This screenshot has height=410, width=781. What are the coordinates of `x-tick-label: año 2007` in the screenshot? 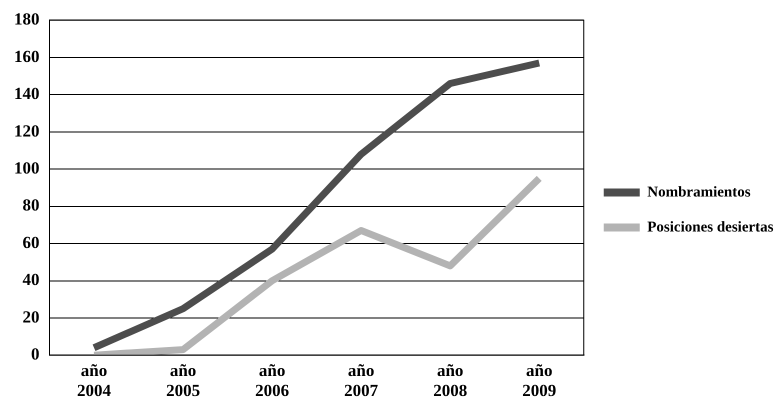 It's located at (361, 380).